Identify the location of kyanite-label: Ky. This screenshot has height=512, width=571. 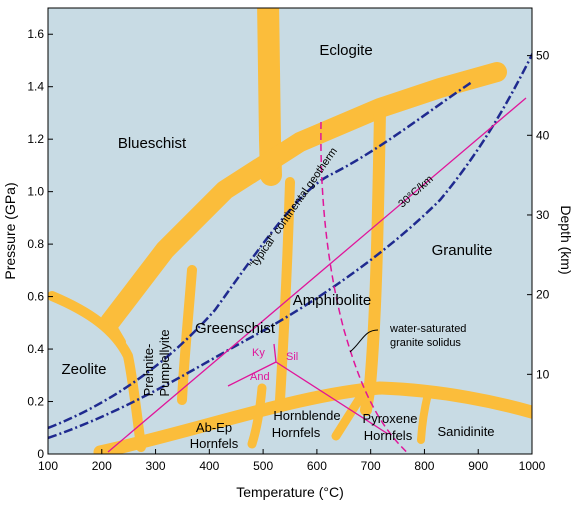
(258, 353).